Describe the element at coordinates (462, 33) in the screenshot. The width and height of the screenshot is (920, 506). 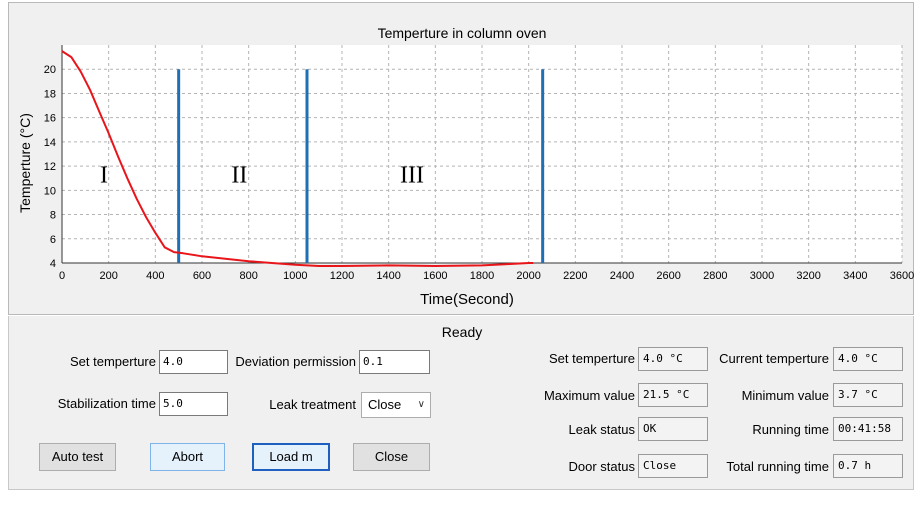
I see `chart-title: Temperture in column oven` at that location.